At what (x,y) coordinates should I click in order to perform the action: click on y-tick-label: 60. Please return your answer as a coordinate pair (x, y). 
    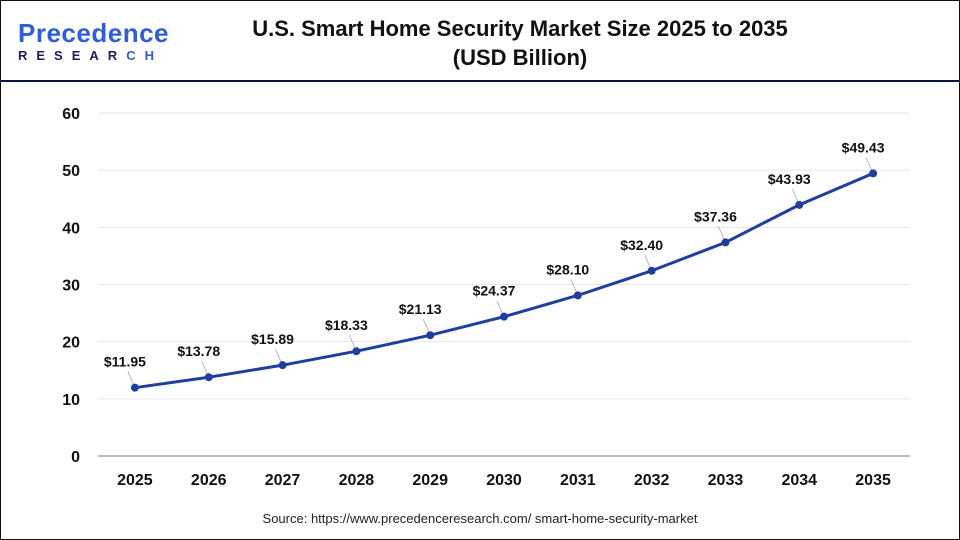
    Looking at the image, I should click on (71, 114).